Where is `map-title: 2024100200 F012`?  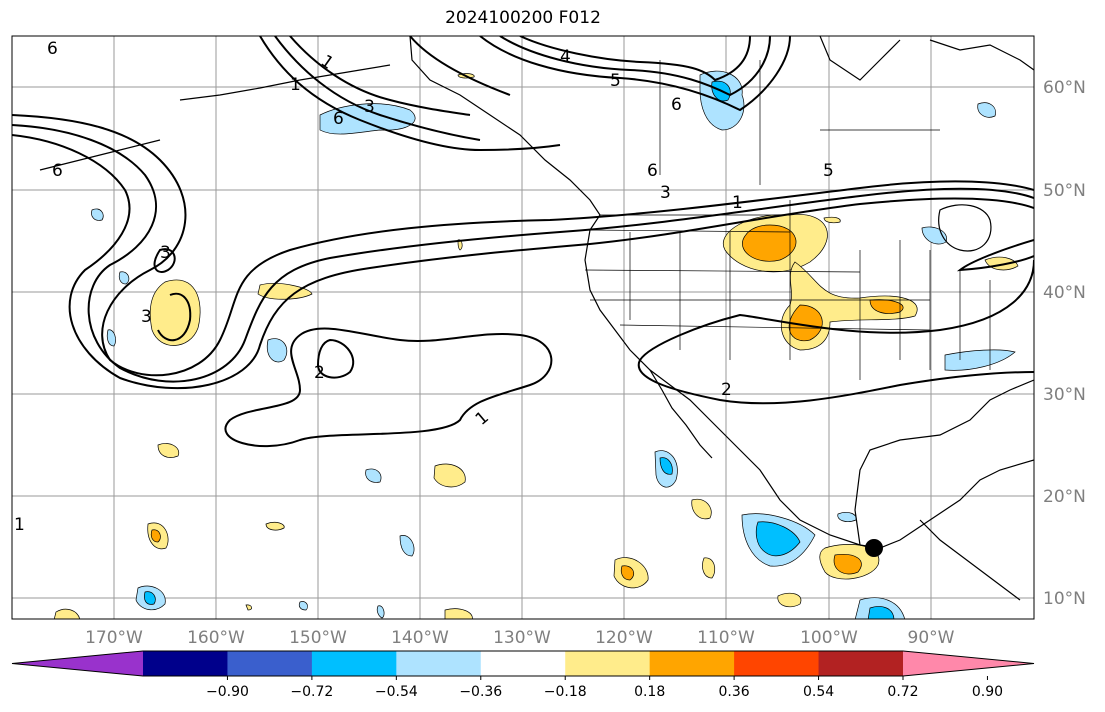
map-title: 2024100200 F012 is located at coordinates (523, 18).